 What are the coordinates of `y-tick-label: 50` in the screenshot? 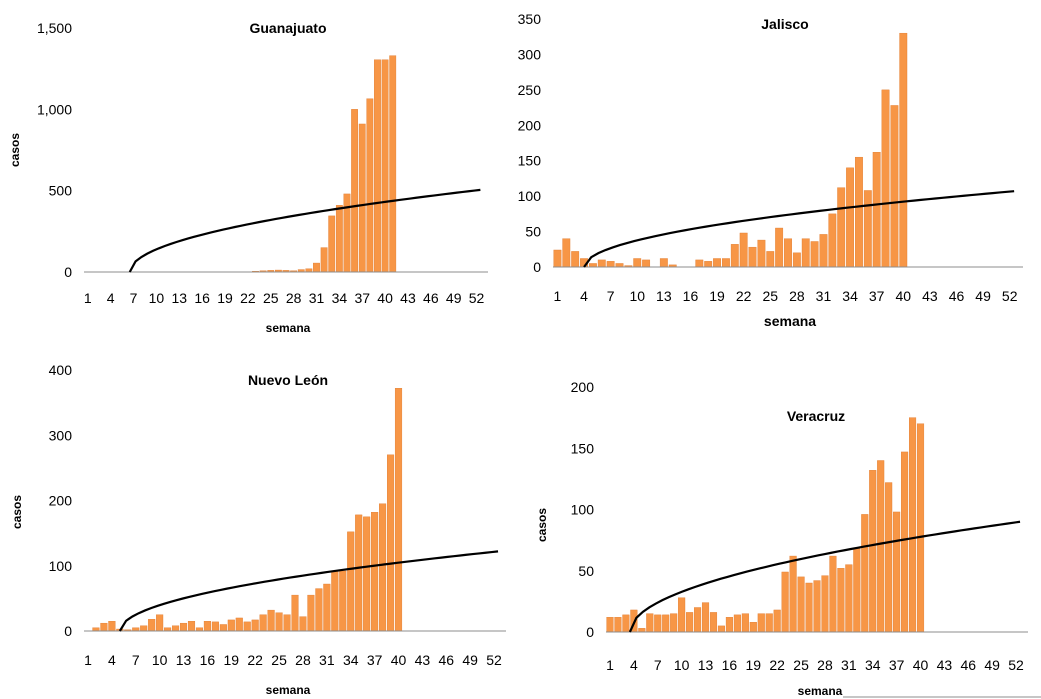 It's located at (533, 232).